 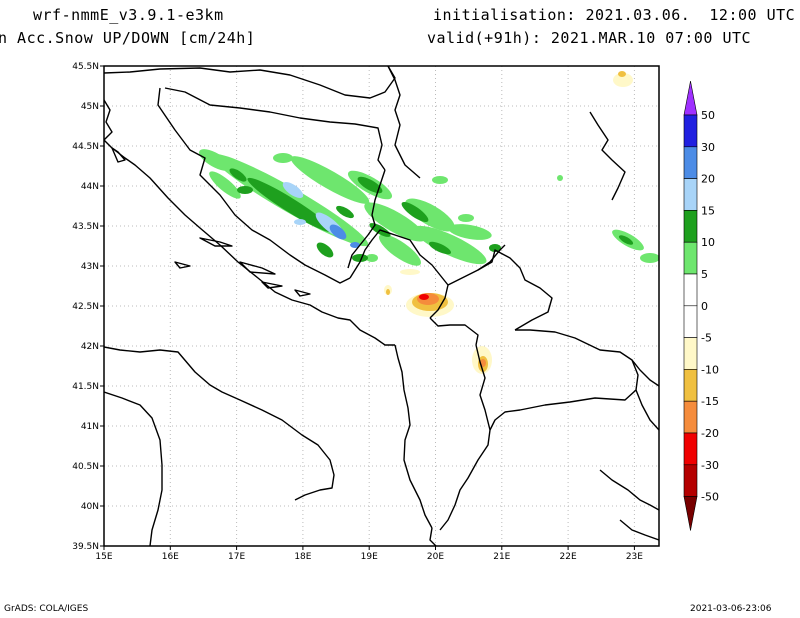 What do you see at coordinates (369, 557) in the screenshot?
I see `lon-label: 19E` at bounding box center [369, 557].